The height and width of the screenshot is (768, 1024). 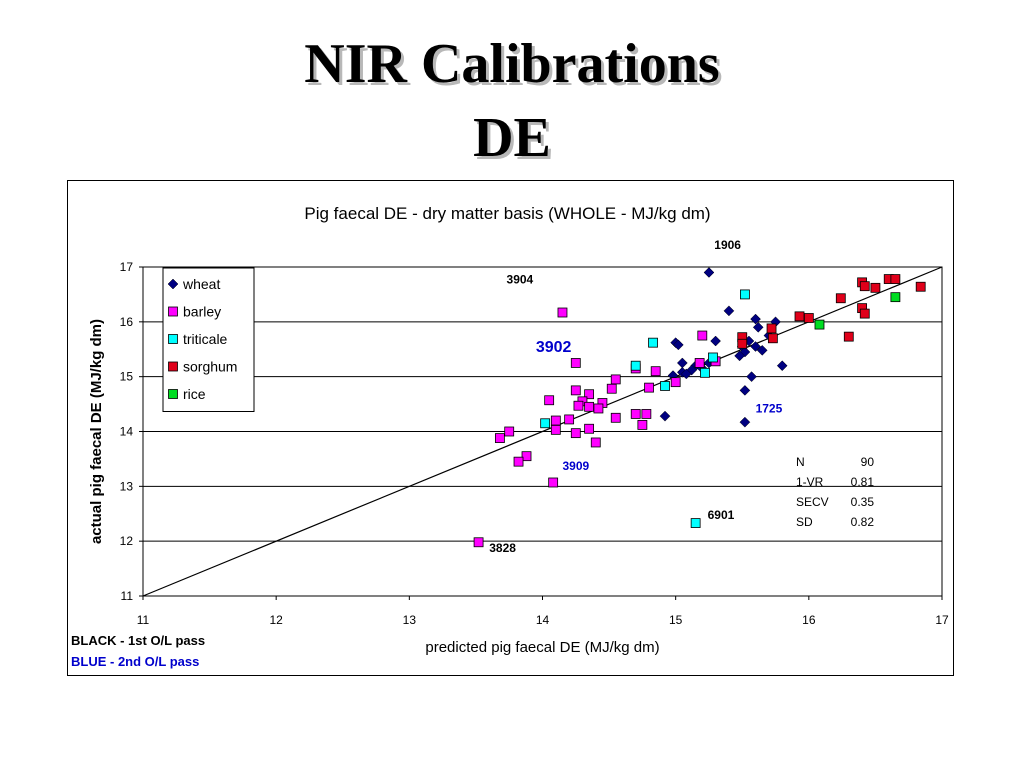 What do you see at coordinates (863, 502) in the screenshot?
I see `stat-value: 0.35` at bounding box center [863, 502].